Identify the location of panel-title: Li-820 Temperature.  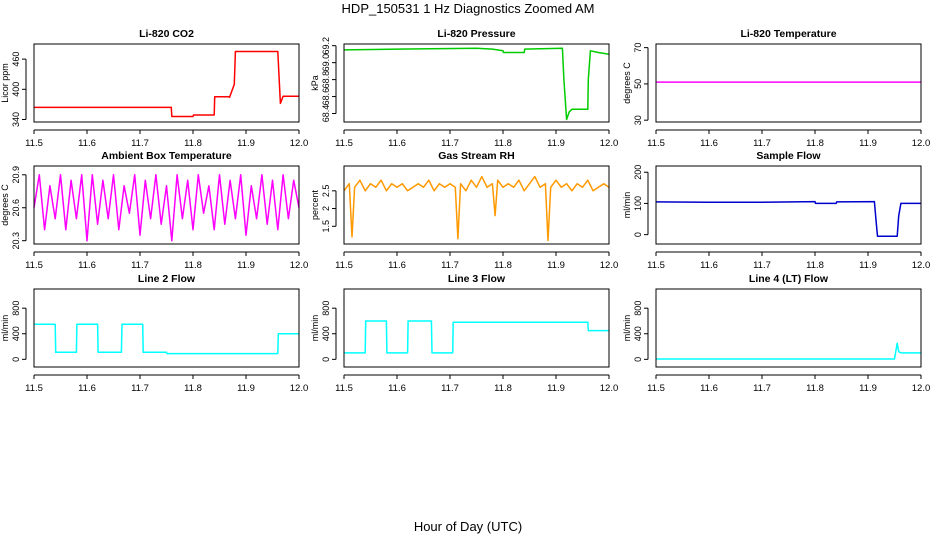
(788, 34).